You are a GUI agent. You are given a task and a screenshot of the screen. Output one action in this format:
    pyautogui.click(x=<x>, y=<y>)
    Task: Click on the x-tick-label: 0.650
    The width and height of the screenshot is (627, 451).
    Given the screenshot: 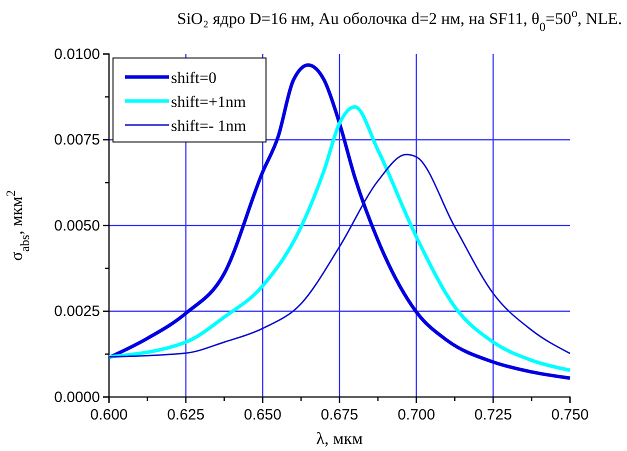 What is the action you would take?
    pyautogui.click(x=263, y=415)
    